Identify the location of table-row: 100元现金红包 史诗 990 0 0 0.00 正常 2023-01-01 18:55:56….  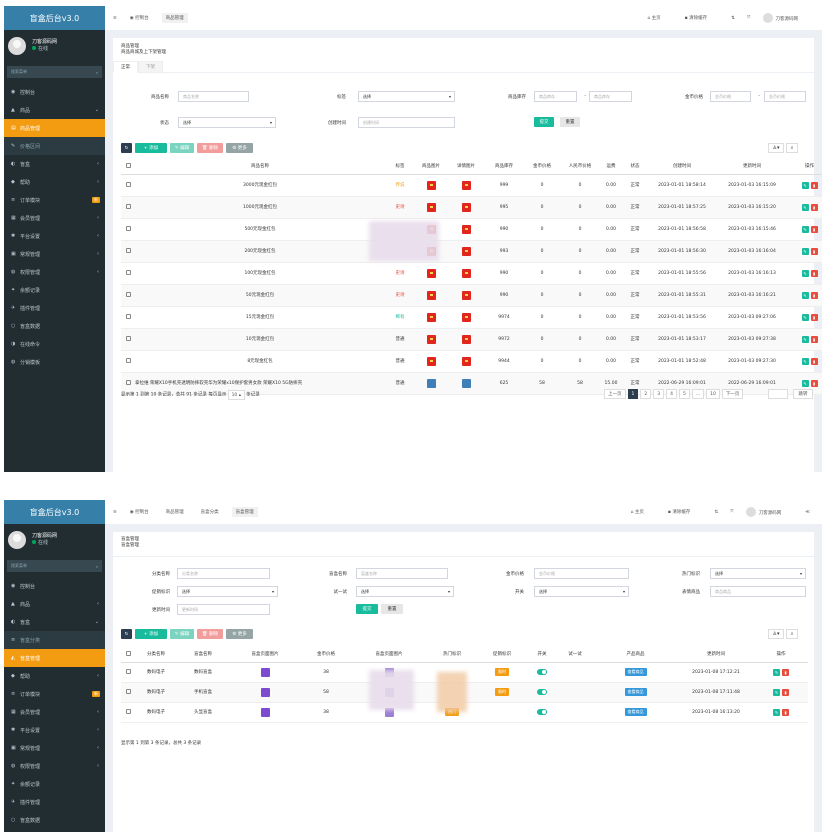
(471, 273).